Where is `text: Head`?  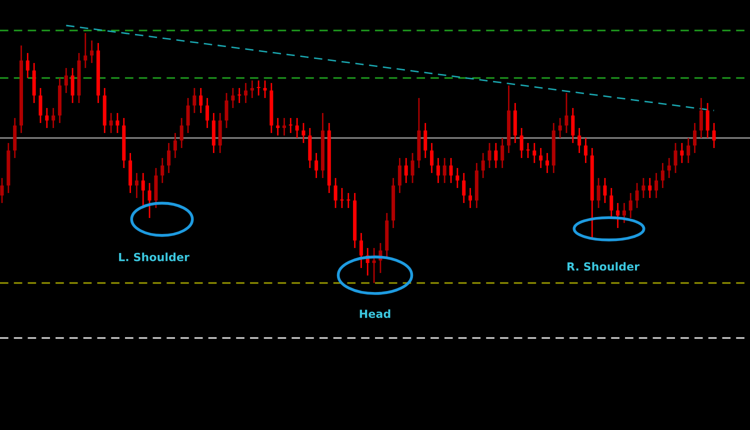 text: Head is located at coordinates (375, 313).